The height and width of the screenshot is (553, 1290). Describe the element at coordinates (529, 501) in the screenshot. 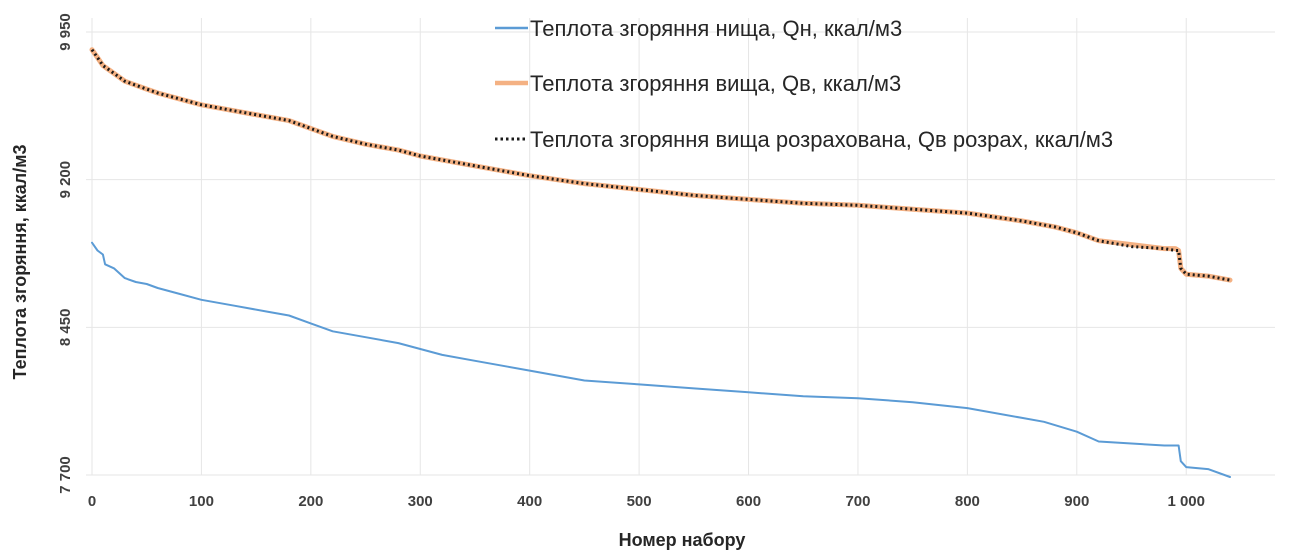

I see `x-tick-label: 400` at that location.